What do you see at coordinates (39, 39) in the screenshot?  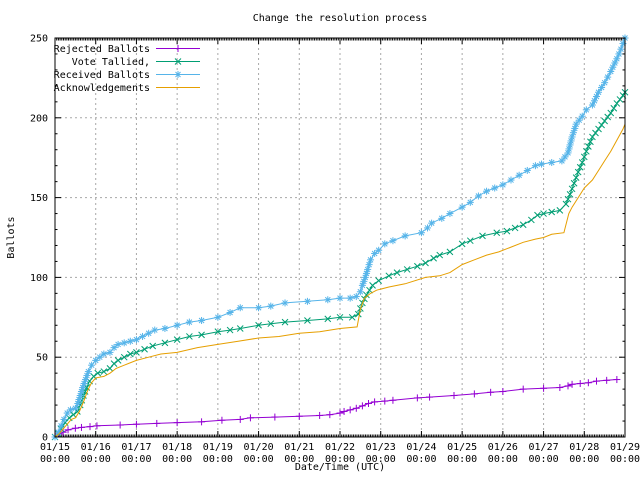 I see `y-tick-label: 250` at bounding box center [39, 39].